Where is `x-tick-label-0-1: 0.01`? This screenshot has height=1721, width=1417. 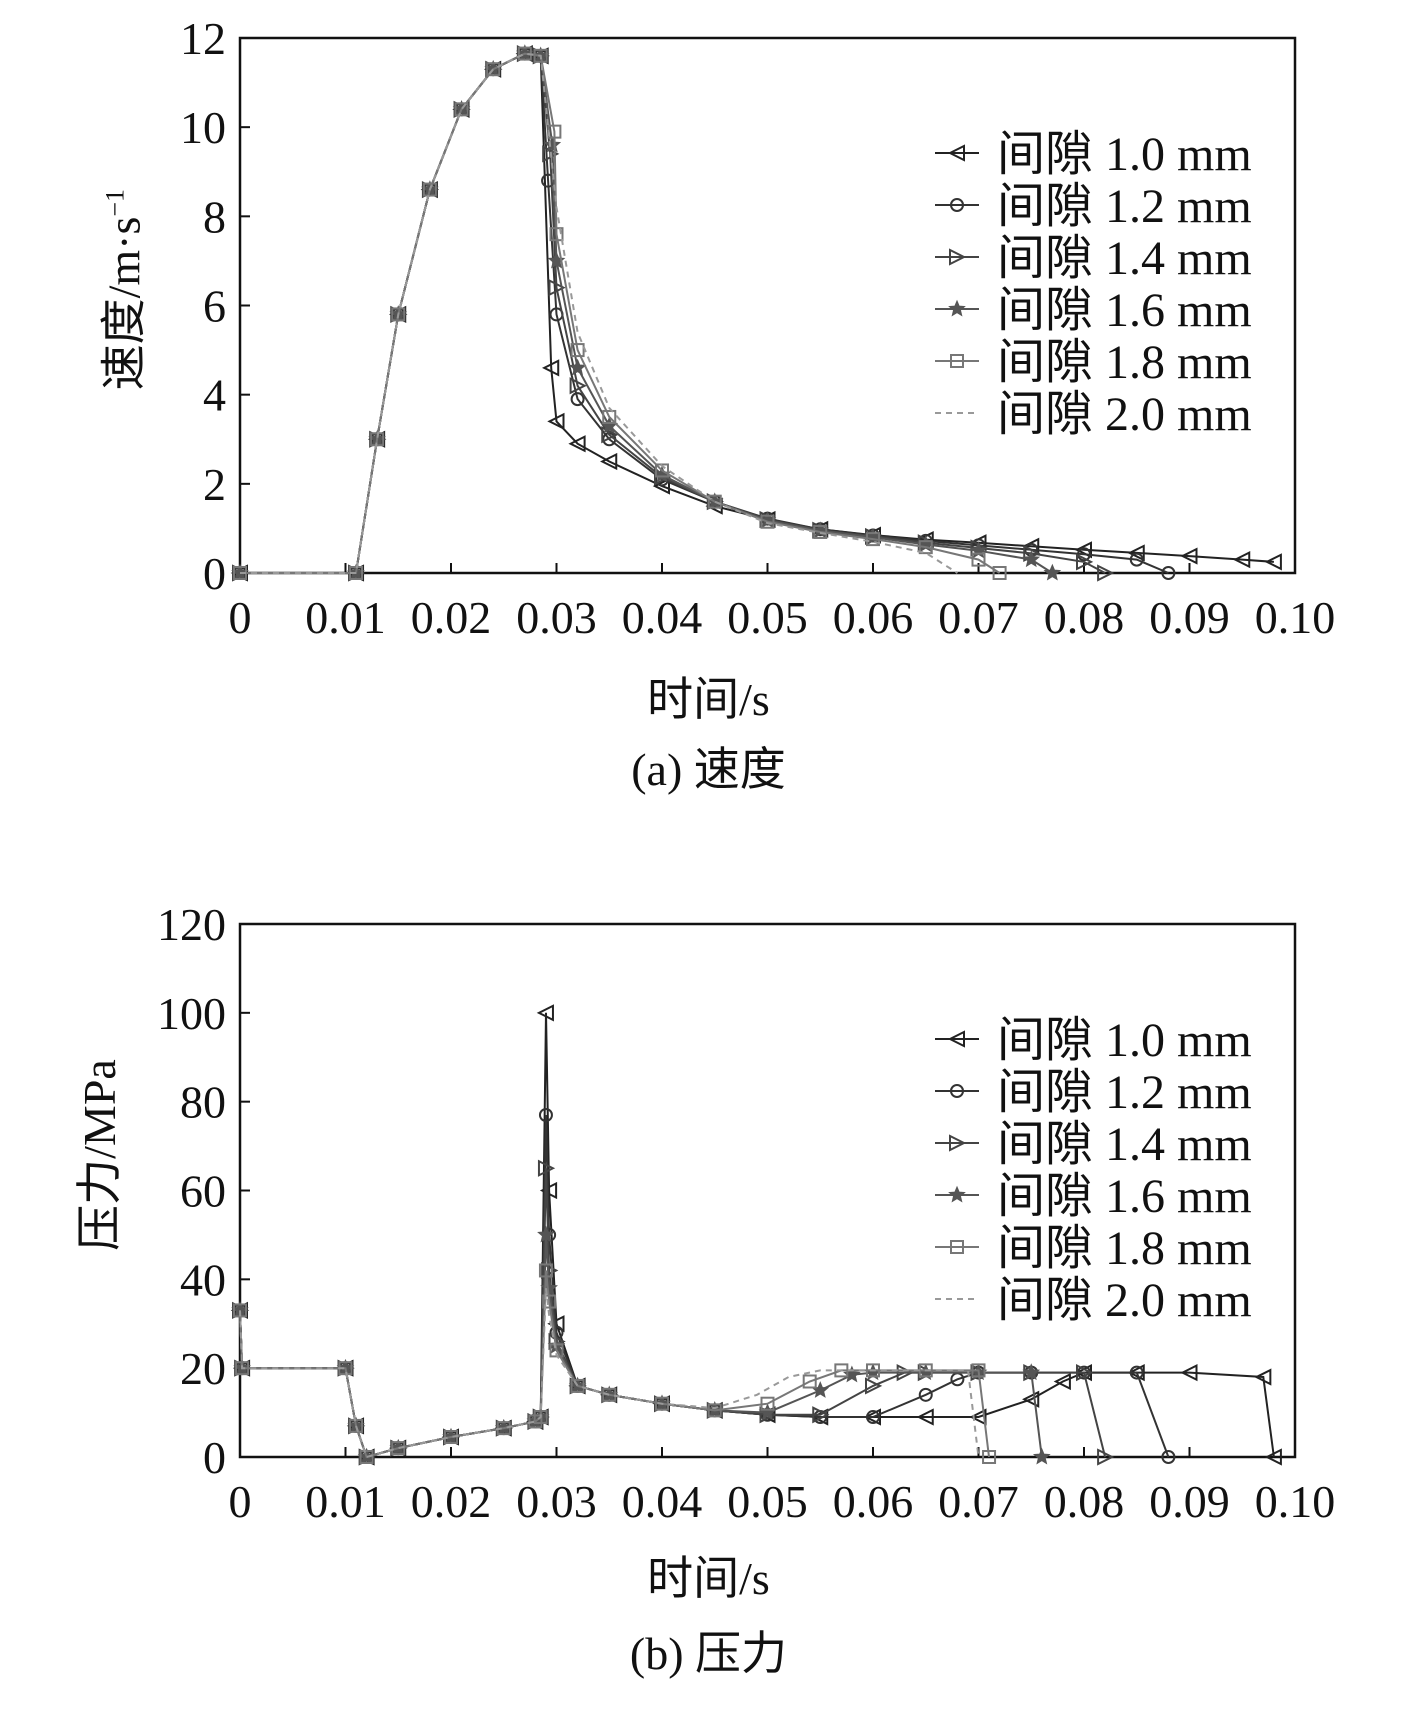 x-tick-label-0-1: 0.01 is located at coordinates (345, 617).